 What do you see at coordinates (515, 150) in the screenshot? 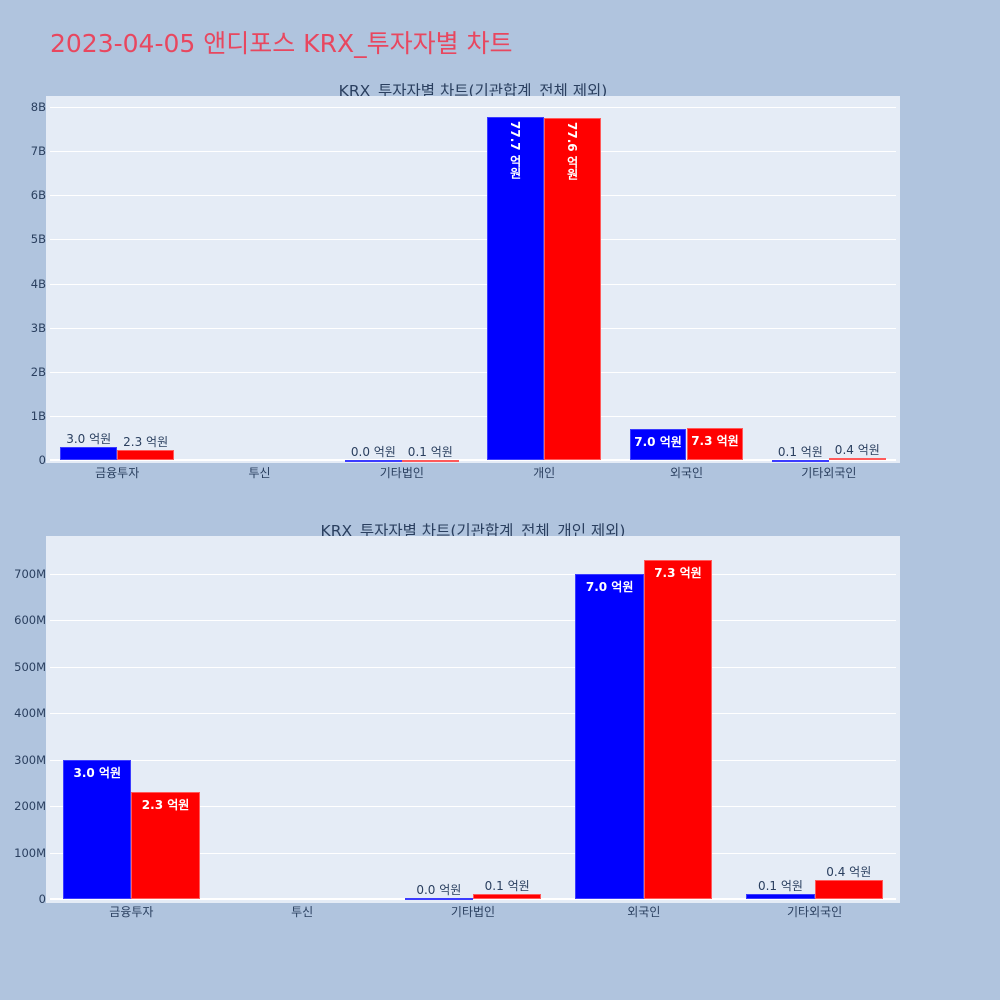
I see `bar-value-label: 77.7 억원` at bounding box center [515, 150].